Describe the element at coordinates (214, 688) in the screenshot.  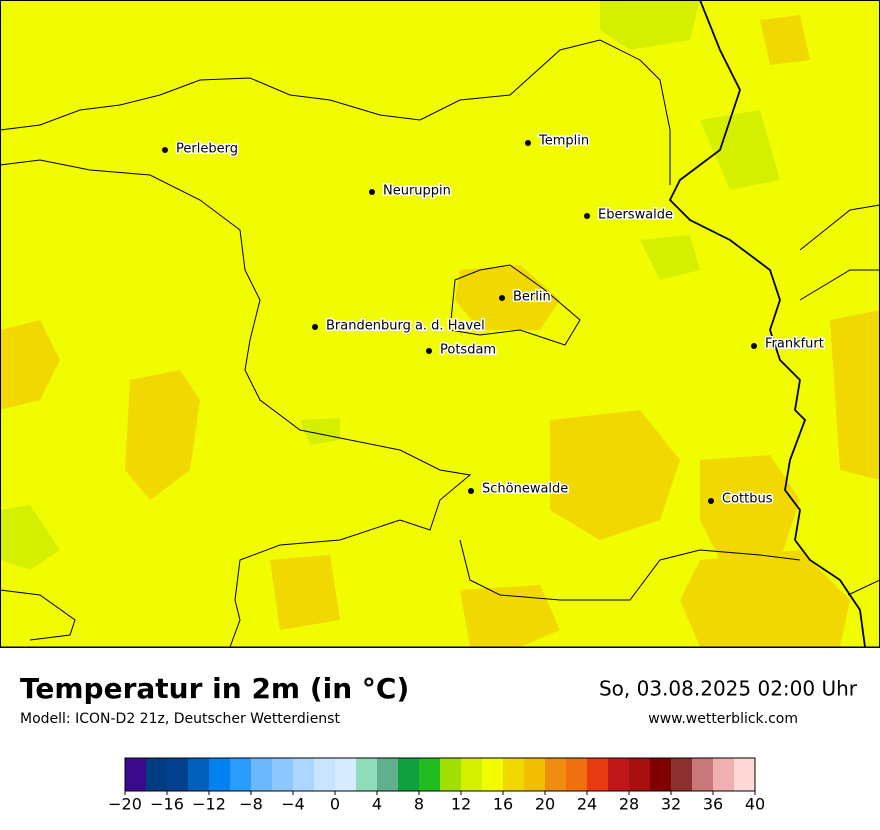
I see `title: Temperatur in 2m (in °C)` at that location.